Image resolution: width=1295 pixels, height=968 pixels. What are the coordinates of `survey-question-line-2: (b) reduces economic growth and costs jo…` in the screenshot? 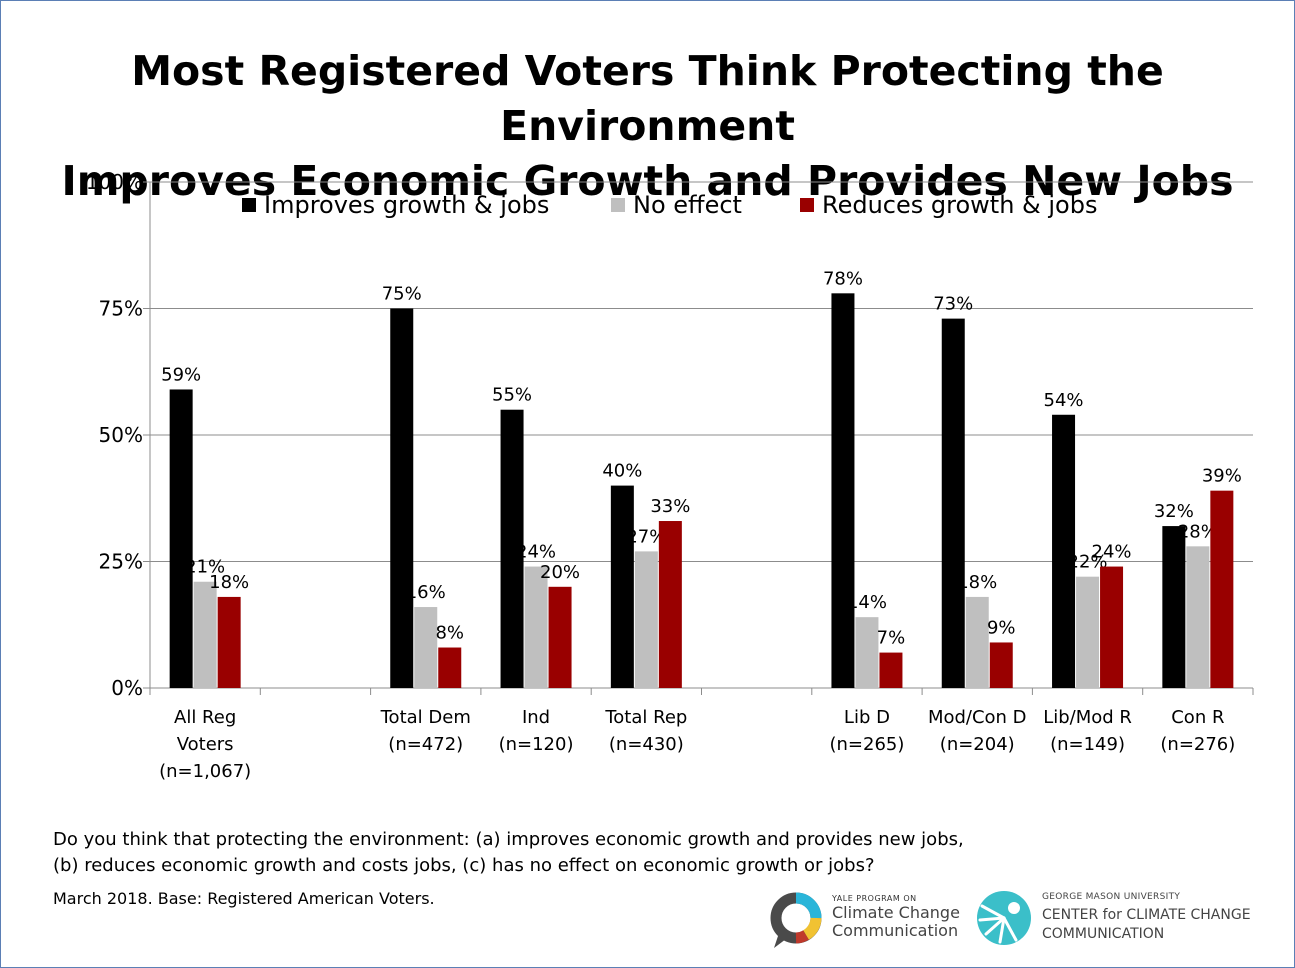 It's located at (464, 865).